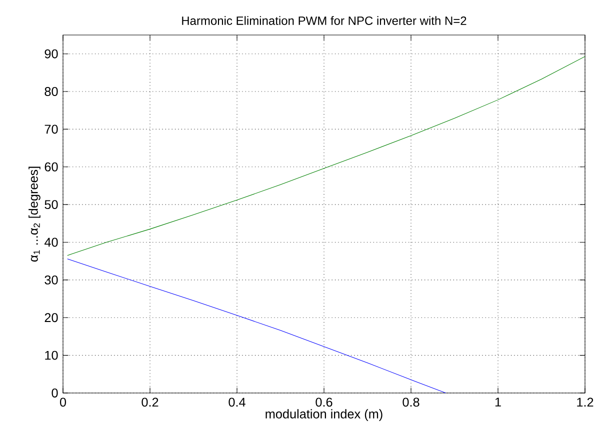 The height and width of the screenshot is (434, 596). What do you see at coordinates (51, 355) in the screenshot?
I see `y-tick-label: 10` at bounding box center [51, 355].